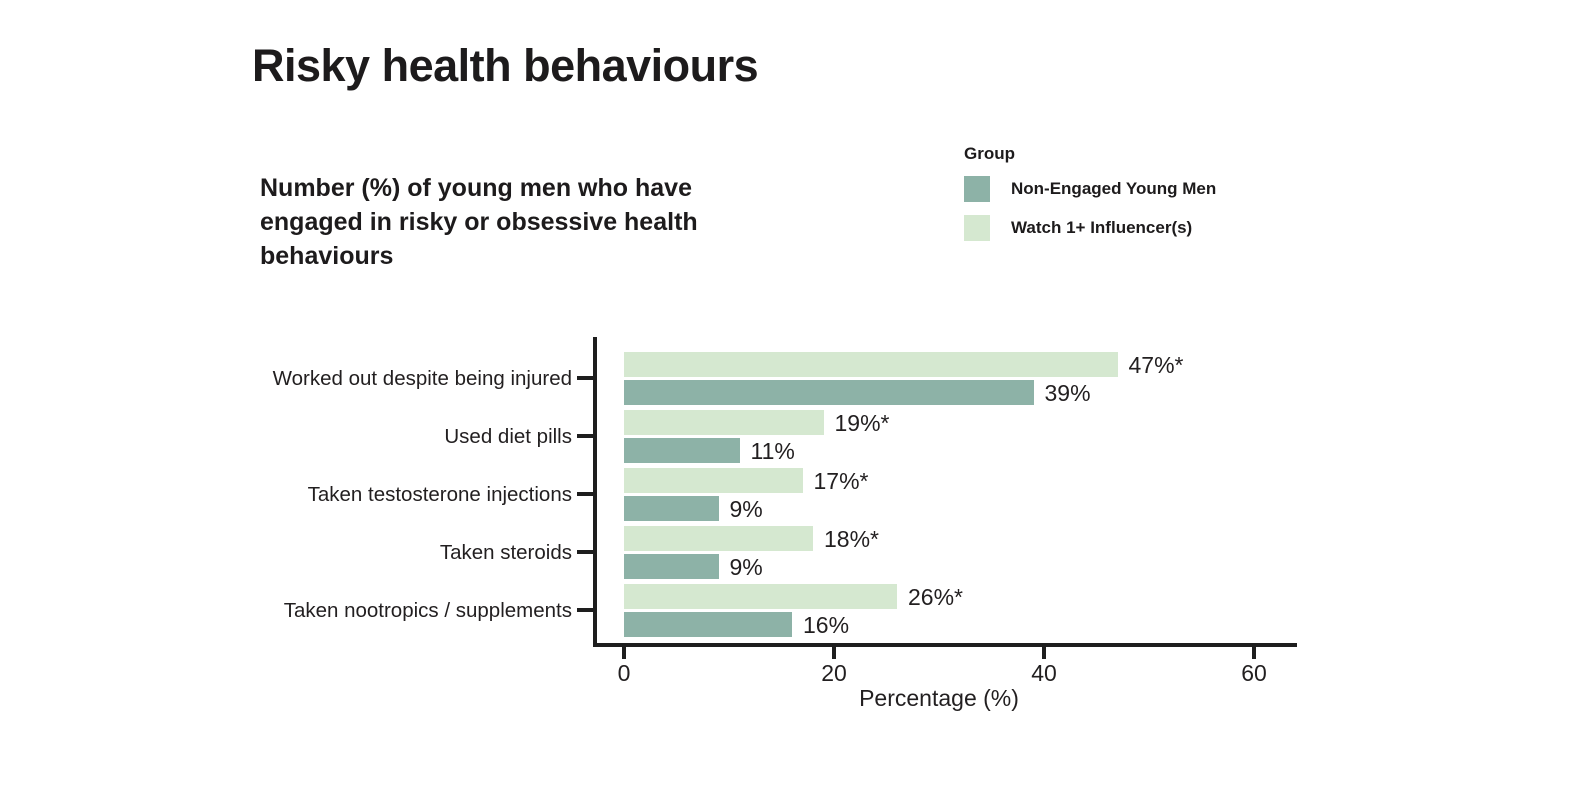 Image resolution: width=1588 pixels, height=811 pixels. What do you see at coordinates (427, 610) in the screenshot?
I see `category-label: Taken nootropics / supplements` at bounding box center [427, 610].